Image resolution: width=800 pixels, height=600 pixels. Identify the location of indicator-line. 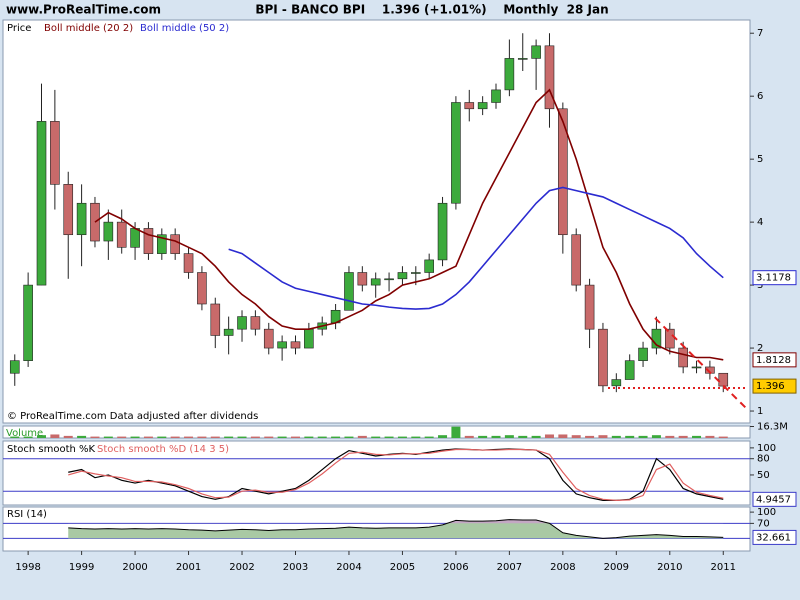
(476, 248).